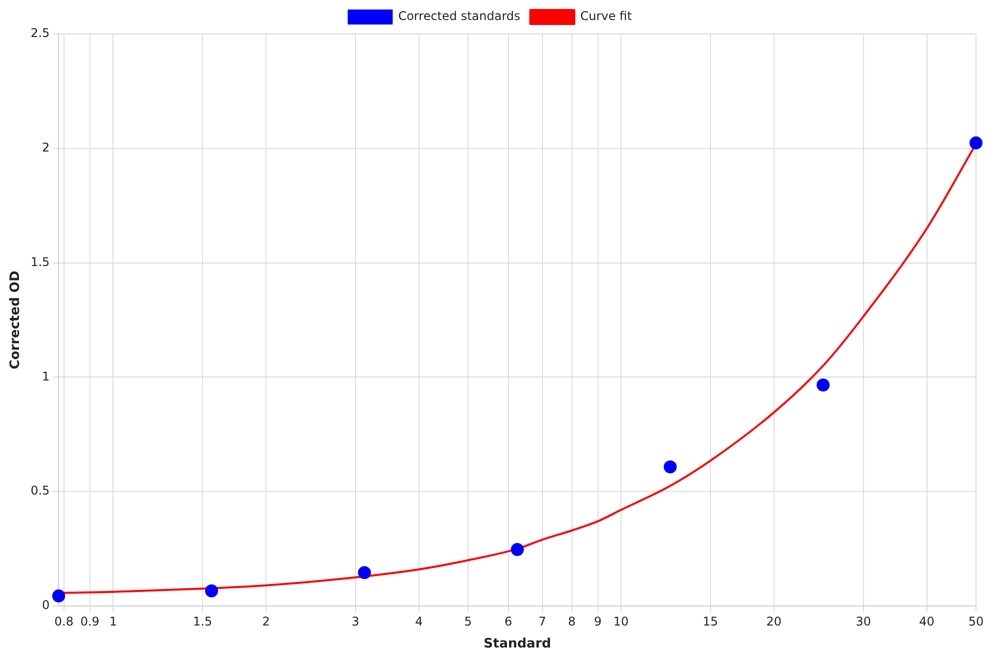  I want to click on y-tick-label: 1, so click(46, 376).